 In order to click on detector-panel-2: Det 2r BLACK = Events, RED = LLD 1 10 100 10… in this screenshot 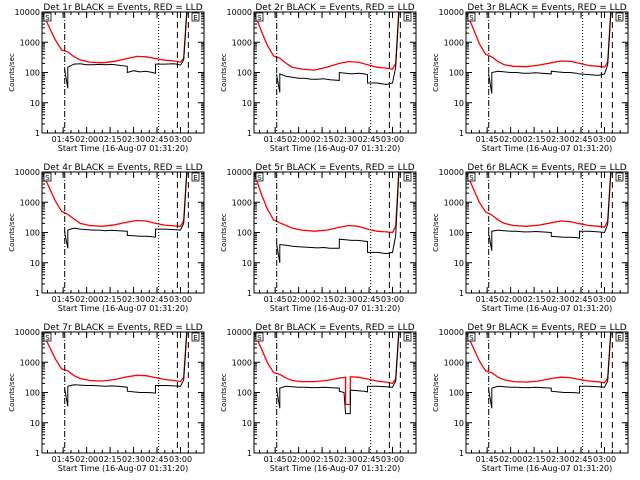, I will do `click(318, 78)`.